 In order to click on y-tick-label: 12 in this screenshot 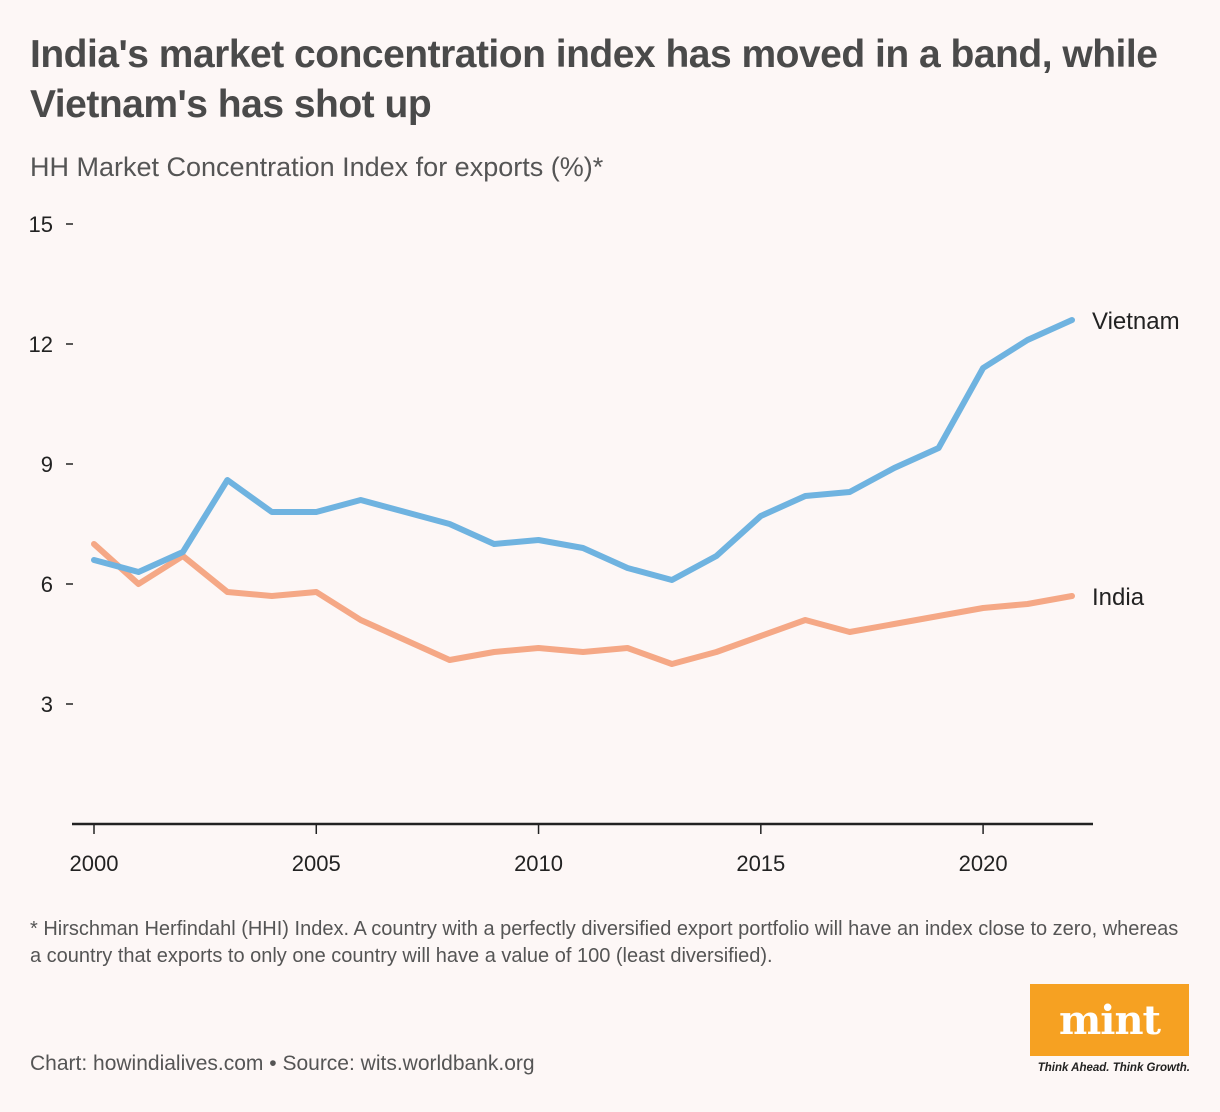, I will do `click(41, 344)`.